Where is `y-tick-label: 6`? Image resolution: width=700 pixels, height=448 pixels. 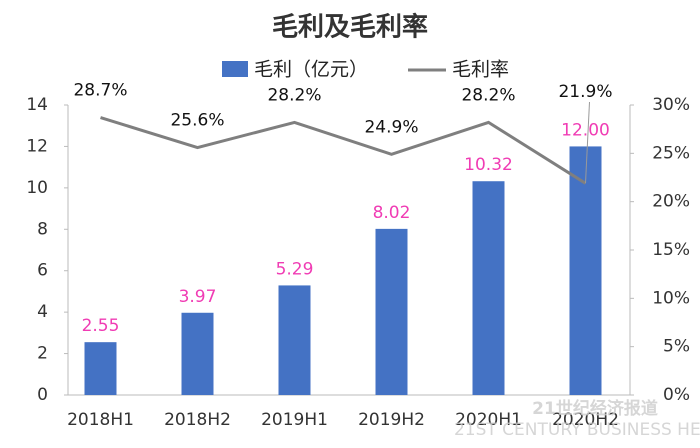 y-tick-label: 6 is located at coordinates (42, 271).